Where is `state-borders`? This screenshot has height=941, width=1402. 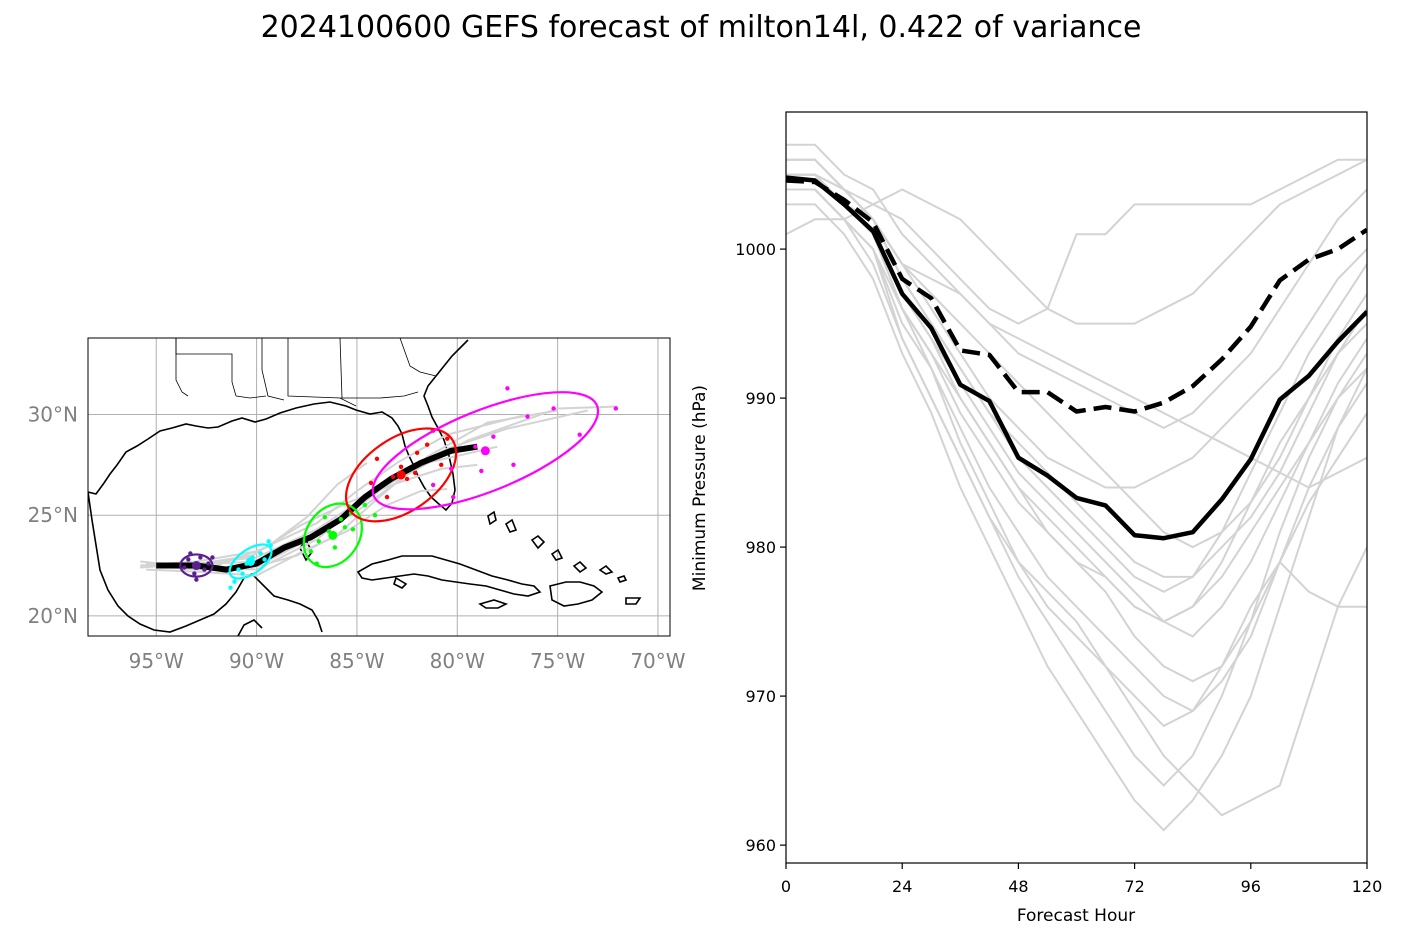 state-borders is located at coordinates (306, 372).